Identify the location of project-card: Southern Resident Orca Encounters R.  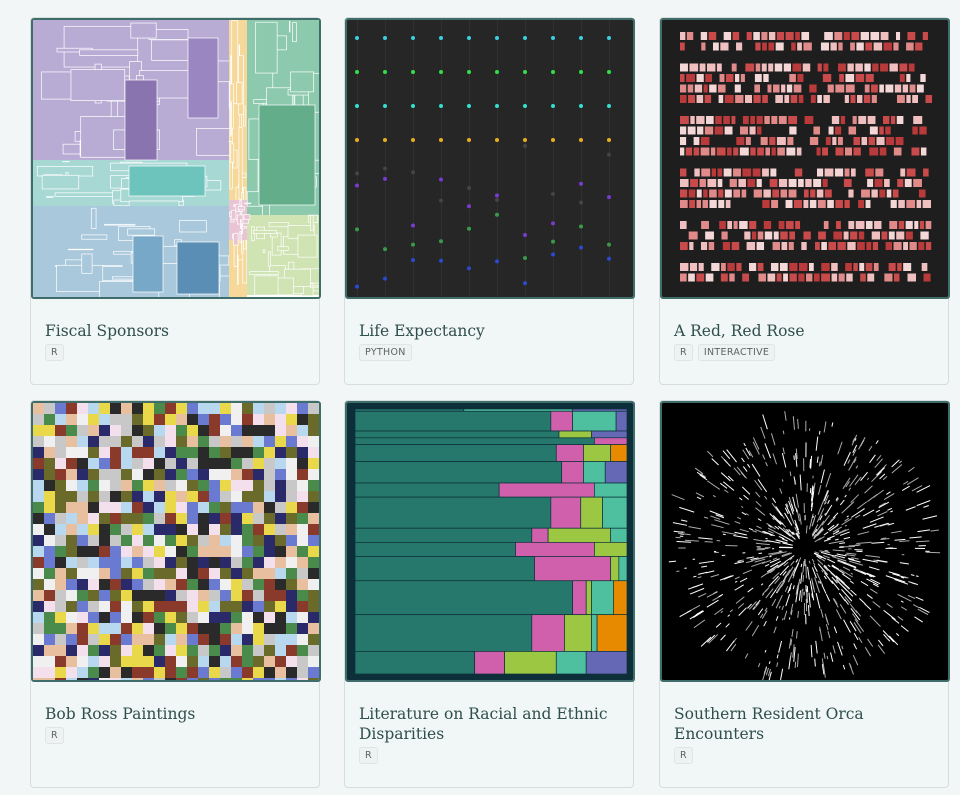
(804, 594).